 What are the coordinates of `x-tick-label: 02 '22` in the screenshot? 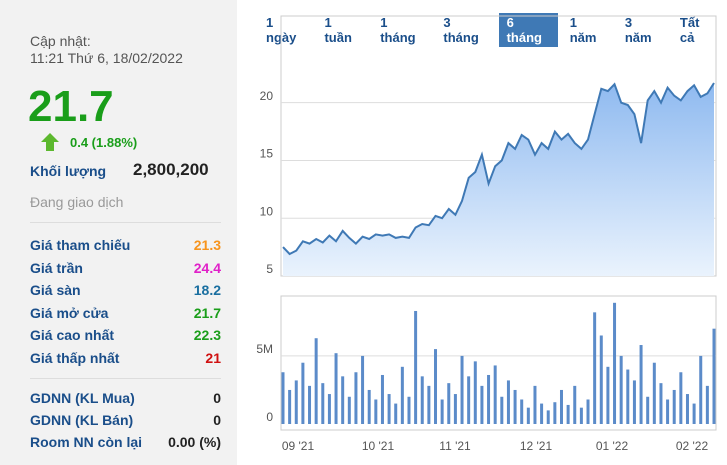 It's located at (692, 446).